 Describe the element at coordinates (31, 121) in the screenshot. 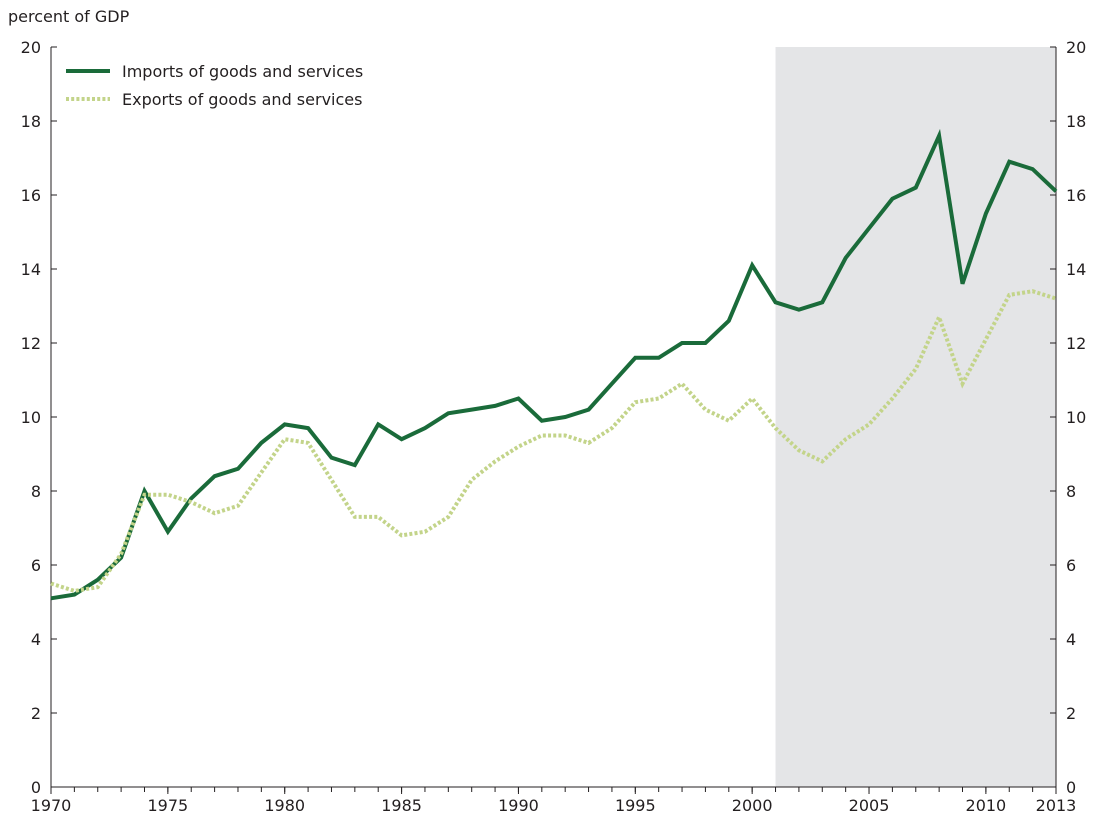

I see `y-tick-label-left: 18` at that location.